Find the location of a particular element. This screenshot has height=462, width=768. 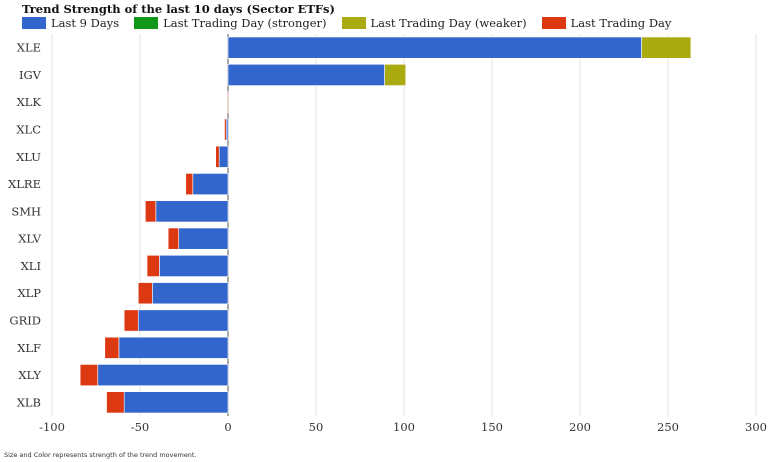

y-tick-label: XLF is located at coordinates (29, 348).